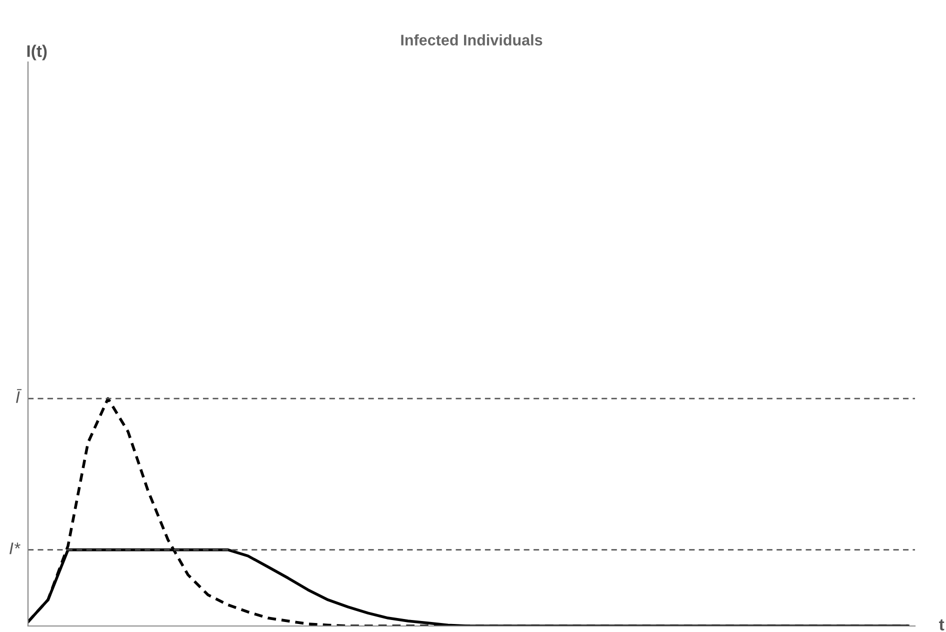  Describe the element at coordinates (37, 52) in the screenshot. I see `text: I(t)` at that location.